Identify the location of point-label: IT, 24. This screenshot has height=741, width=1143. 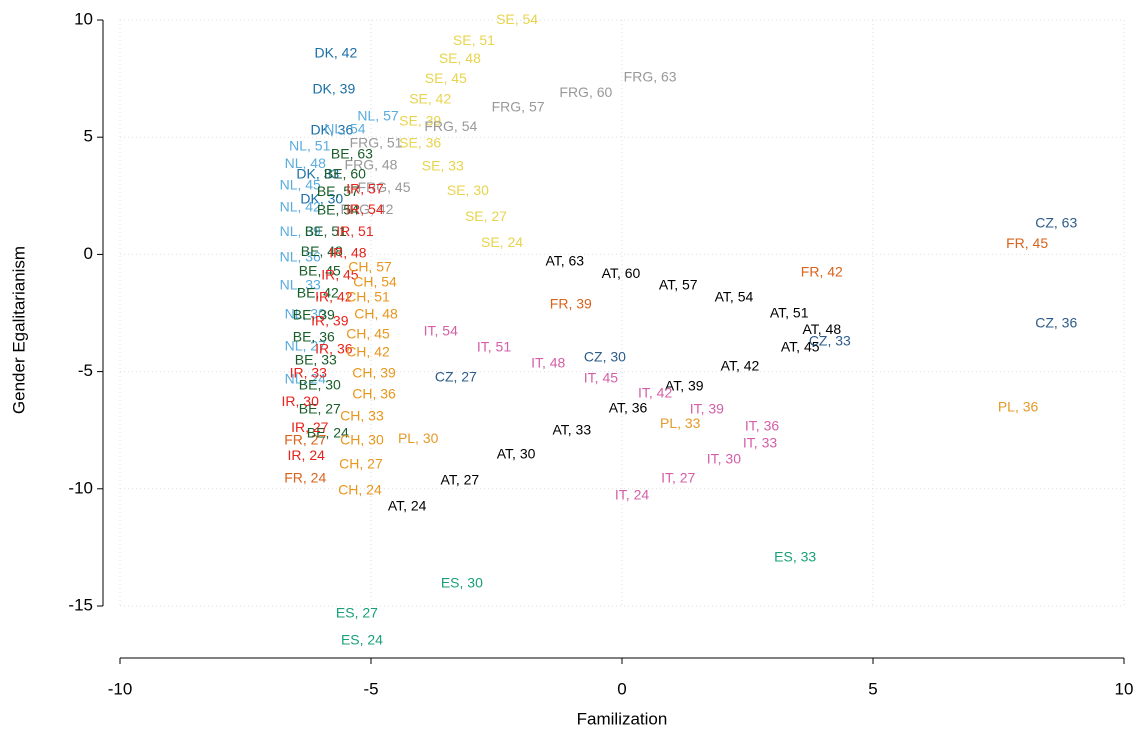
(632, 495).